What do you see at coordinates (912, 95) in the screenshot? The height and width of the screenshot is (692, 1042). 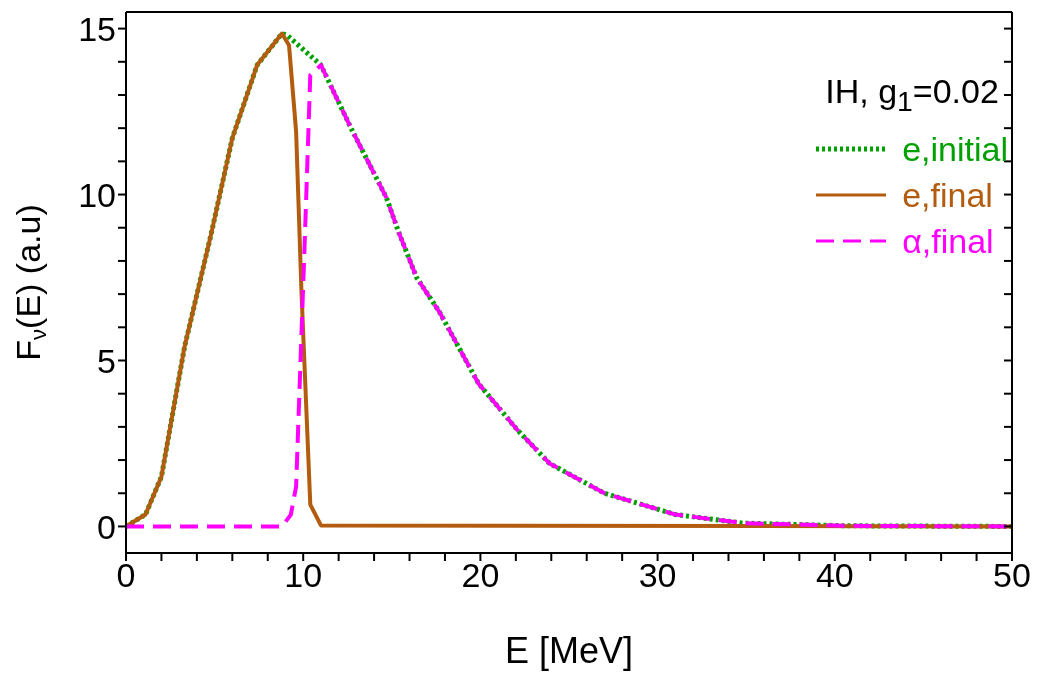 I see `legend-title: IH, g$_{1}$=0.02` at bounding box center [912, 95].